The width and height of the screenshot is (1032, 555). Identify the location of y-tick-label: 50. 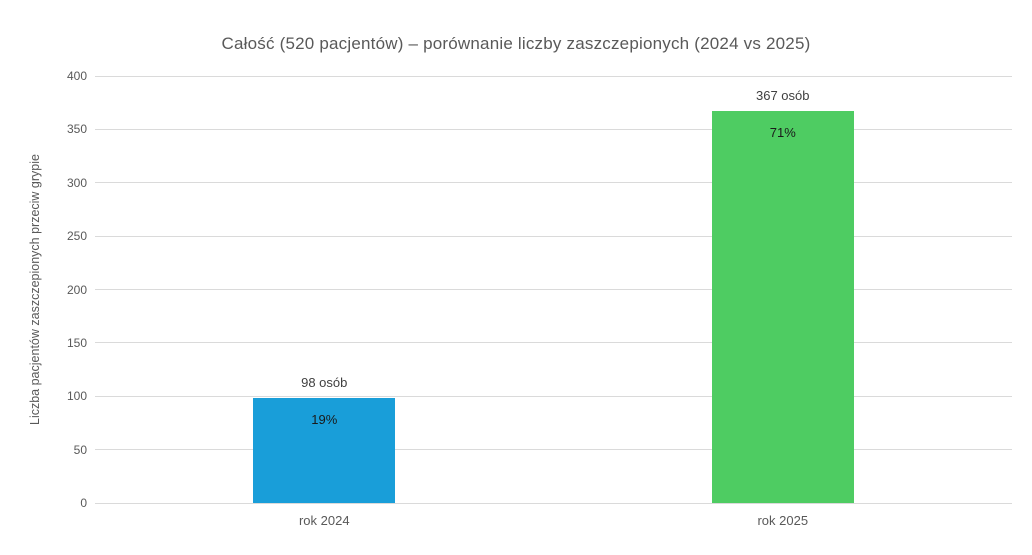
(80, 449).